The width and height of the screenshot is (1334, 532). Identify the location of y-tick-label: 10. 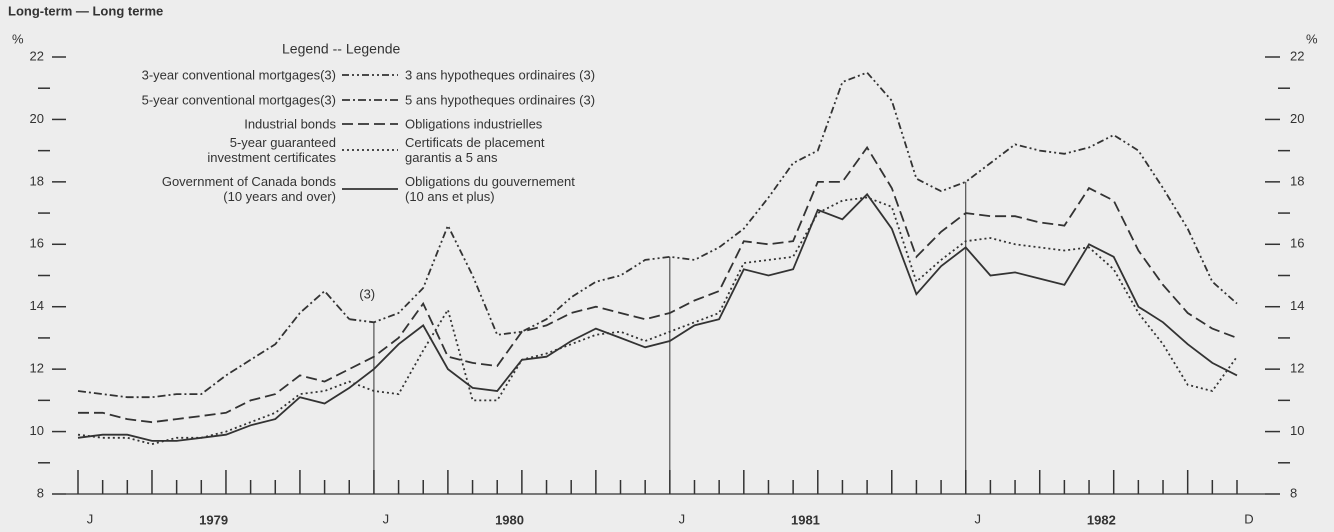
(37, 430).